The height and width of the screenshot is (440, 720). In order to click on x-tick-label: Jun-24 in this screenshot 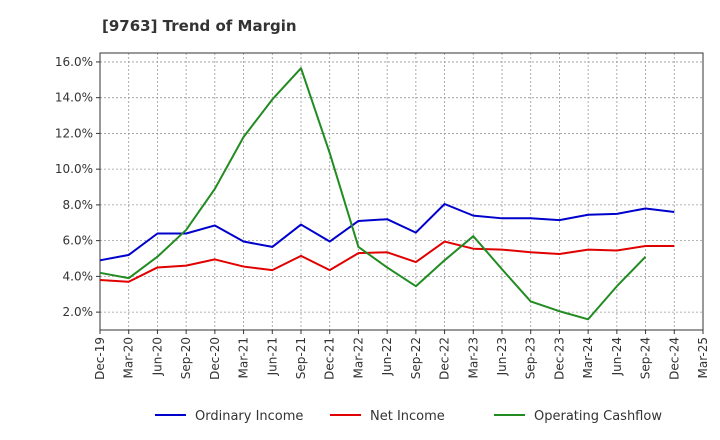, I will do `click(617, 356)`.